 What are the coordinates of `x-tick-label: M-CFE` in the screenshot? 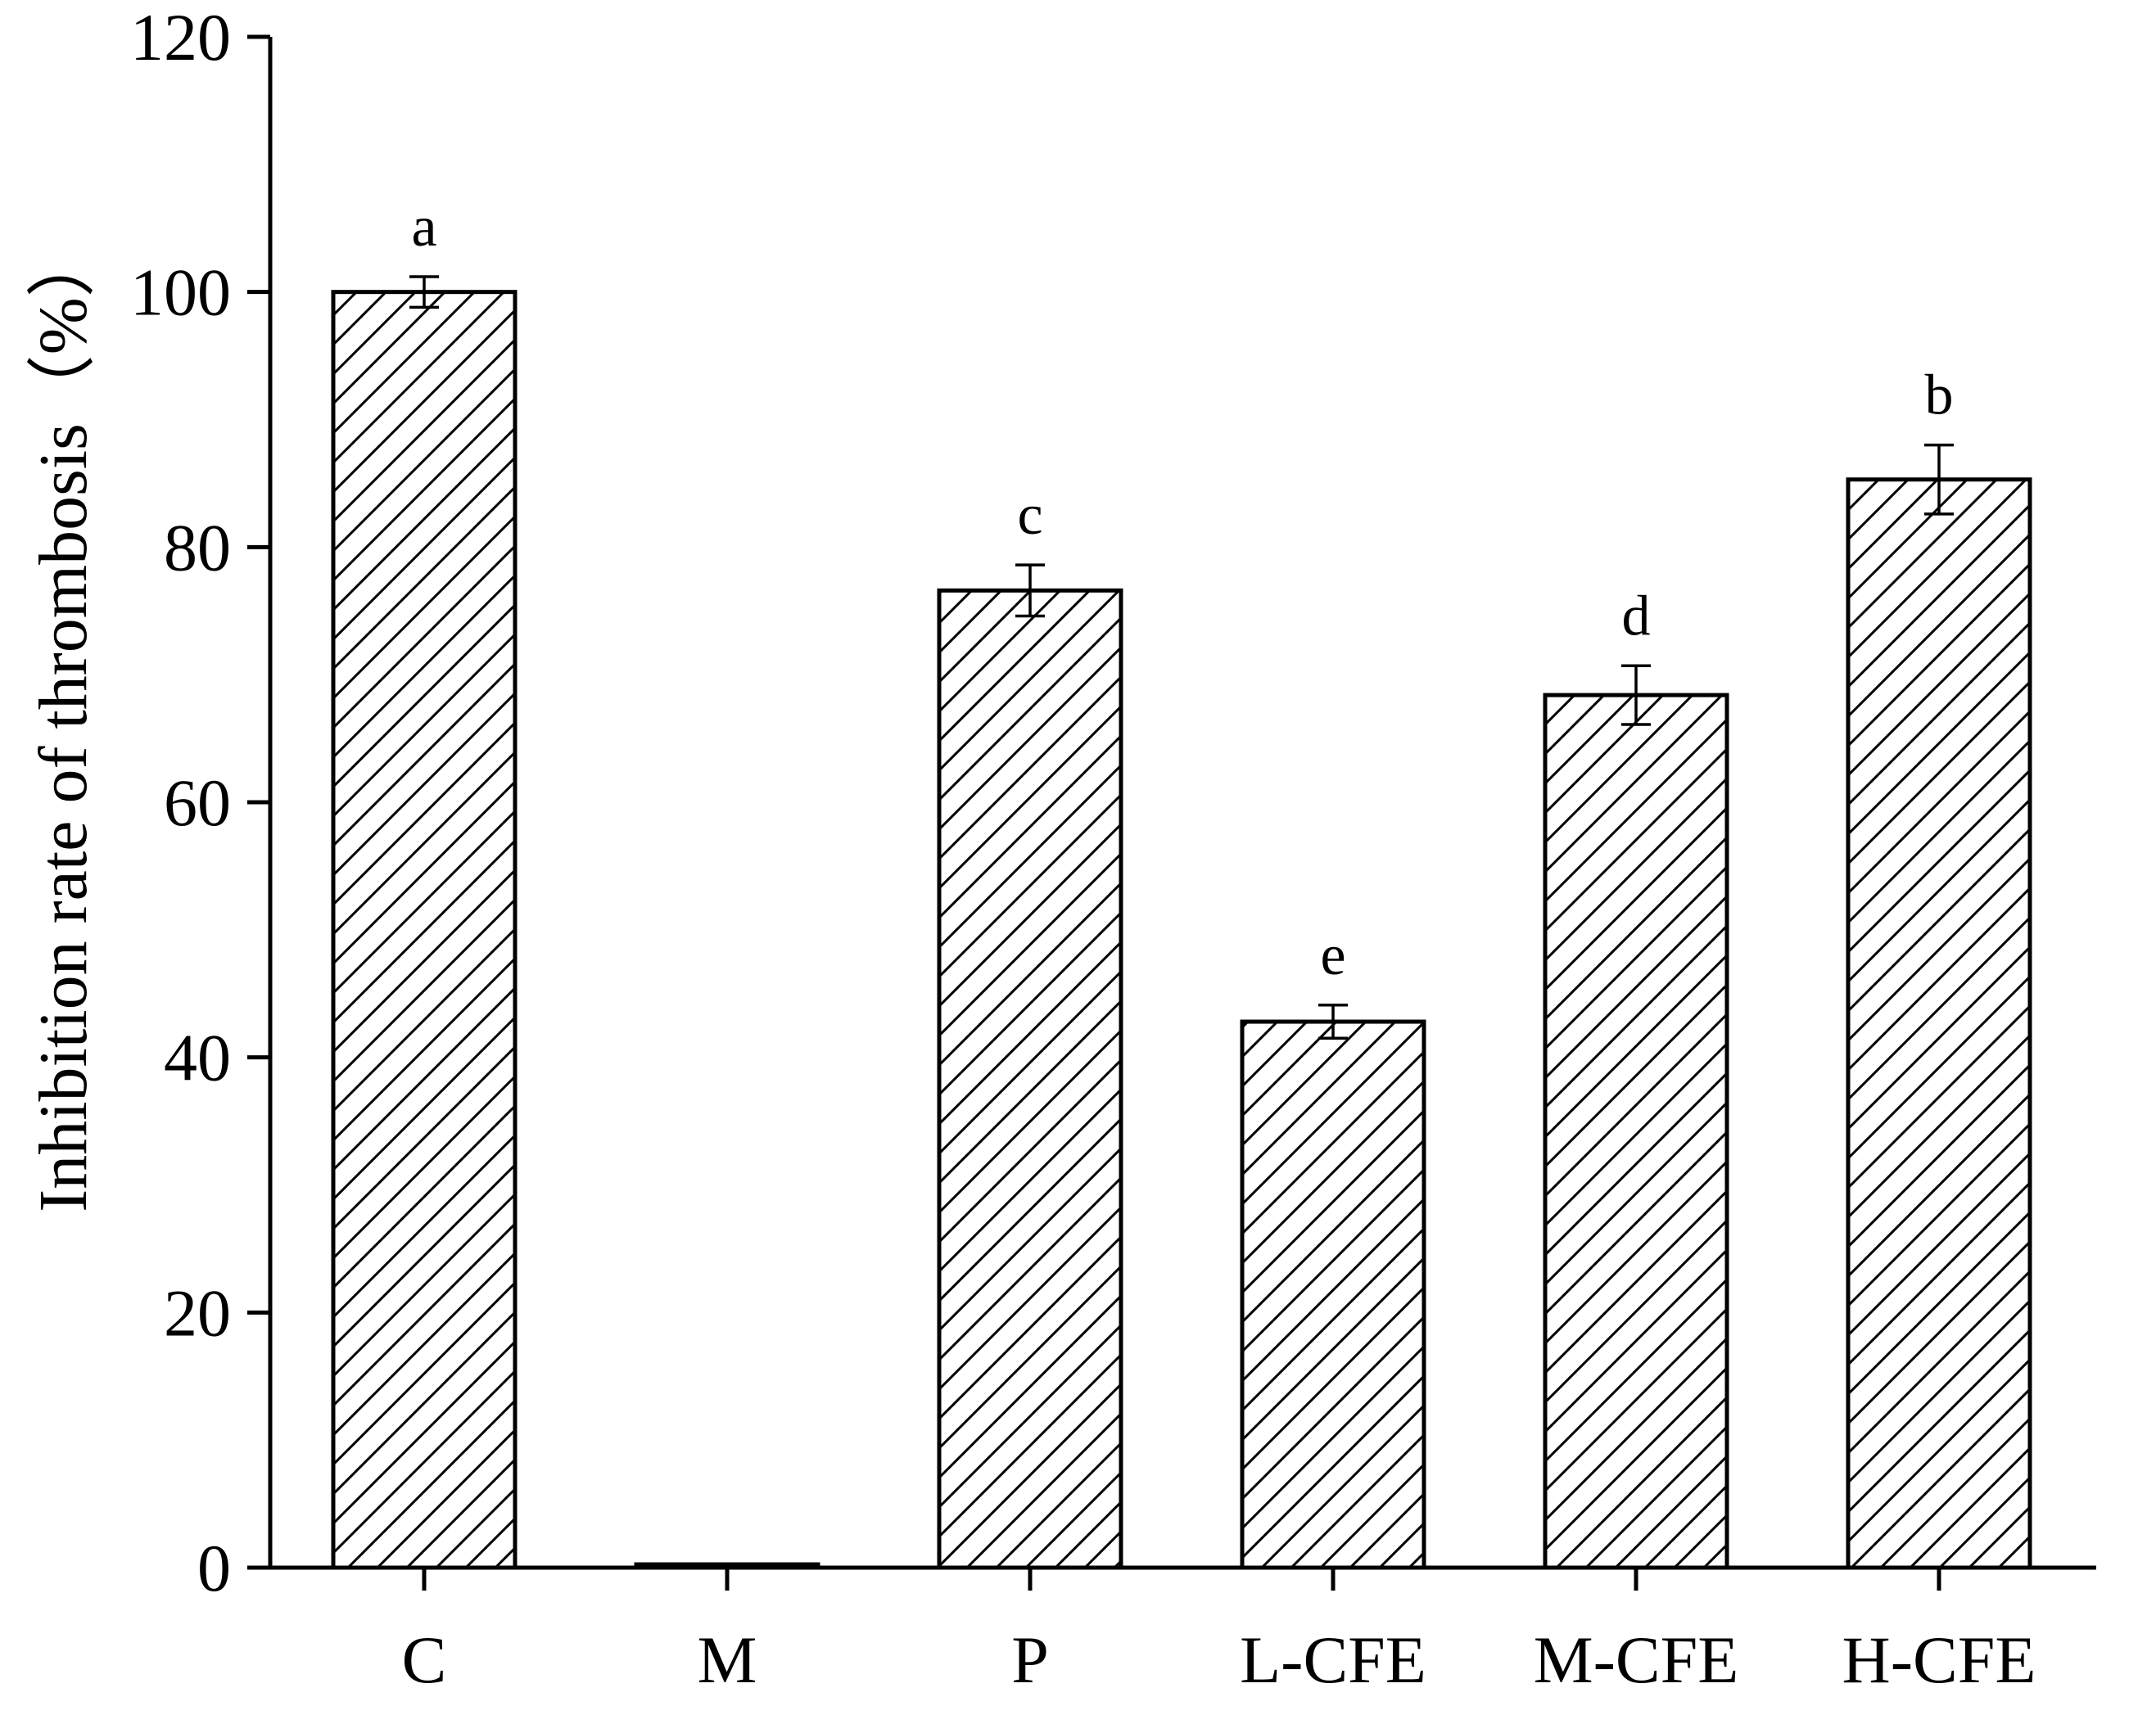 It's located at (1636, 1659).